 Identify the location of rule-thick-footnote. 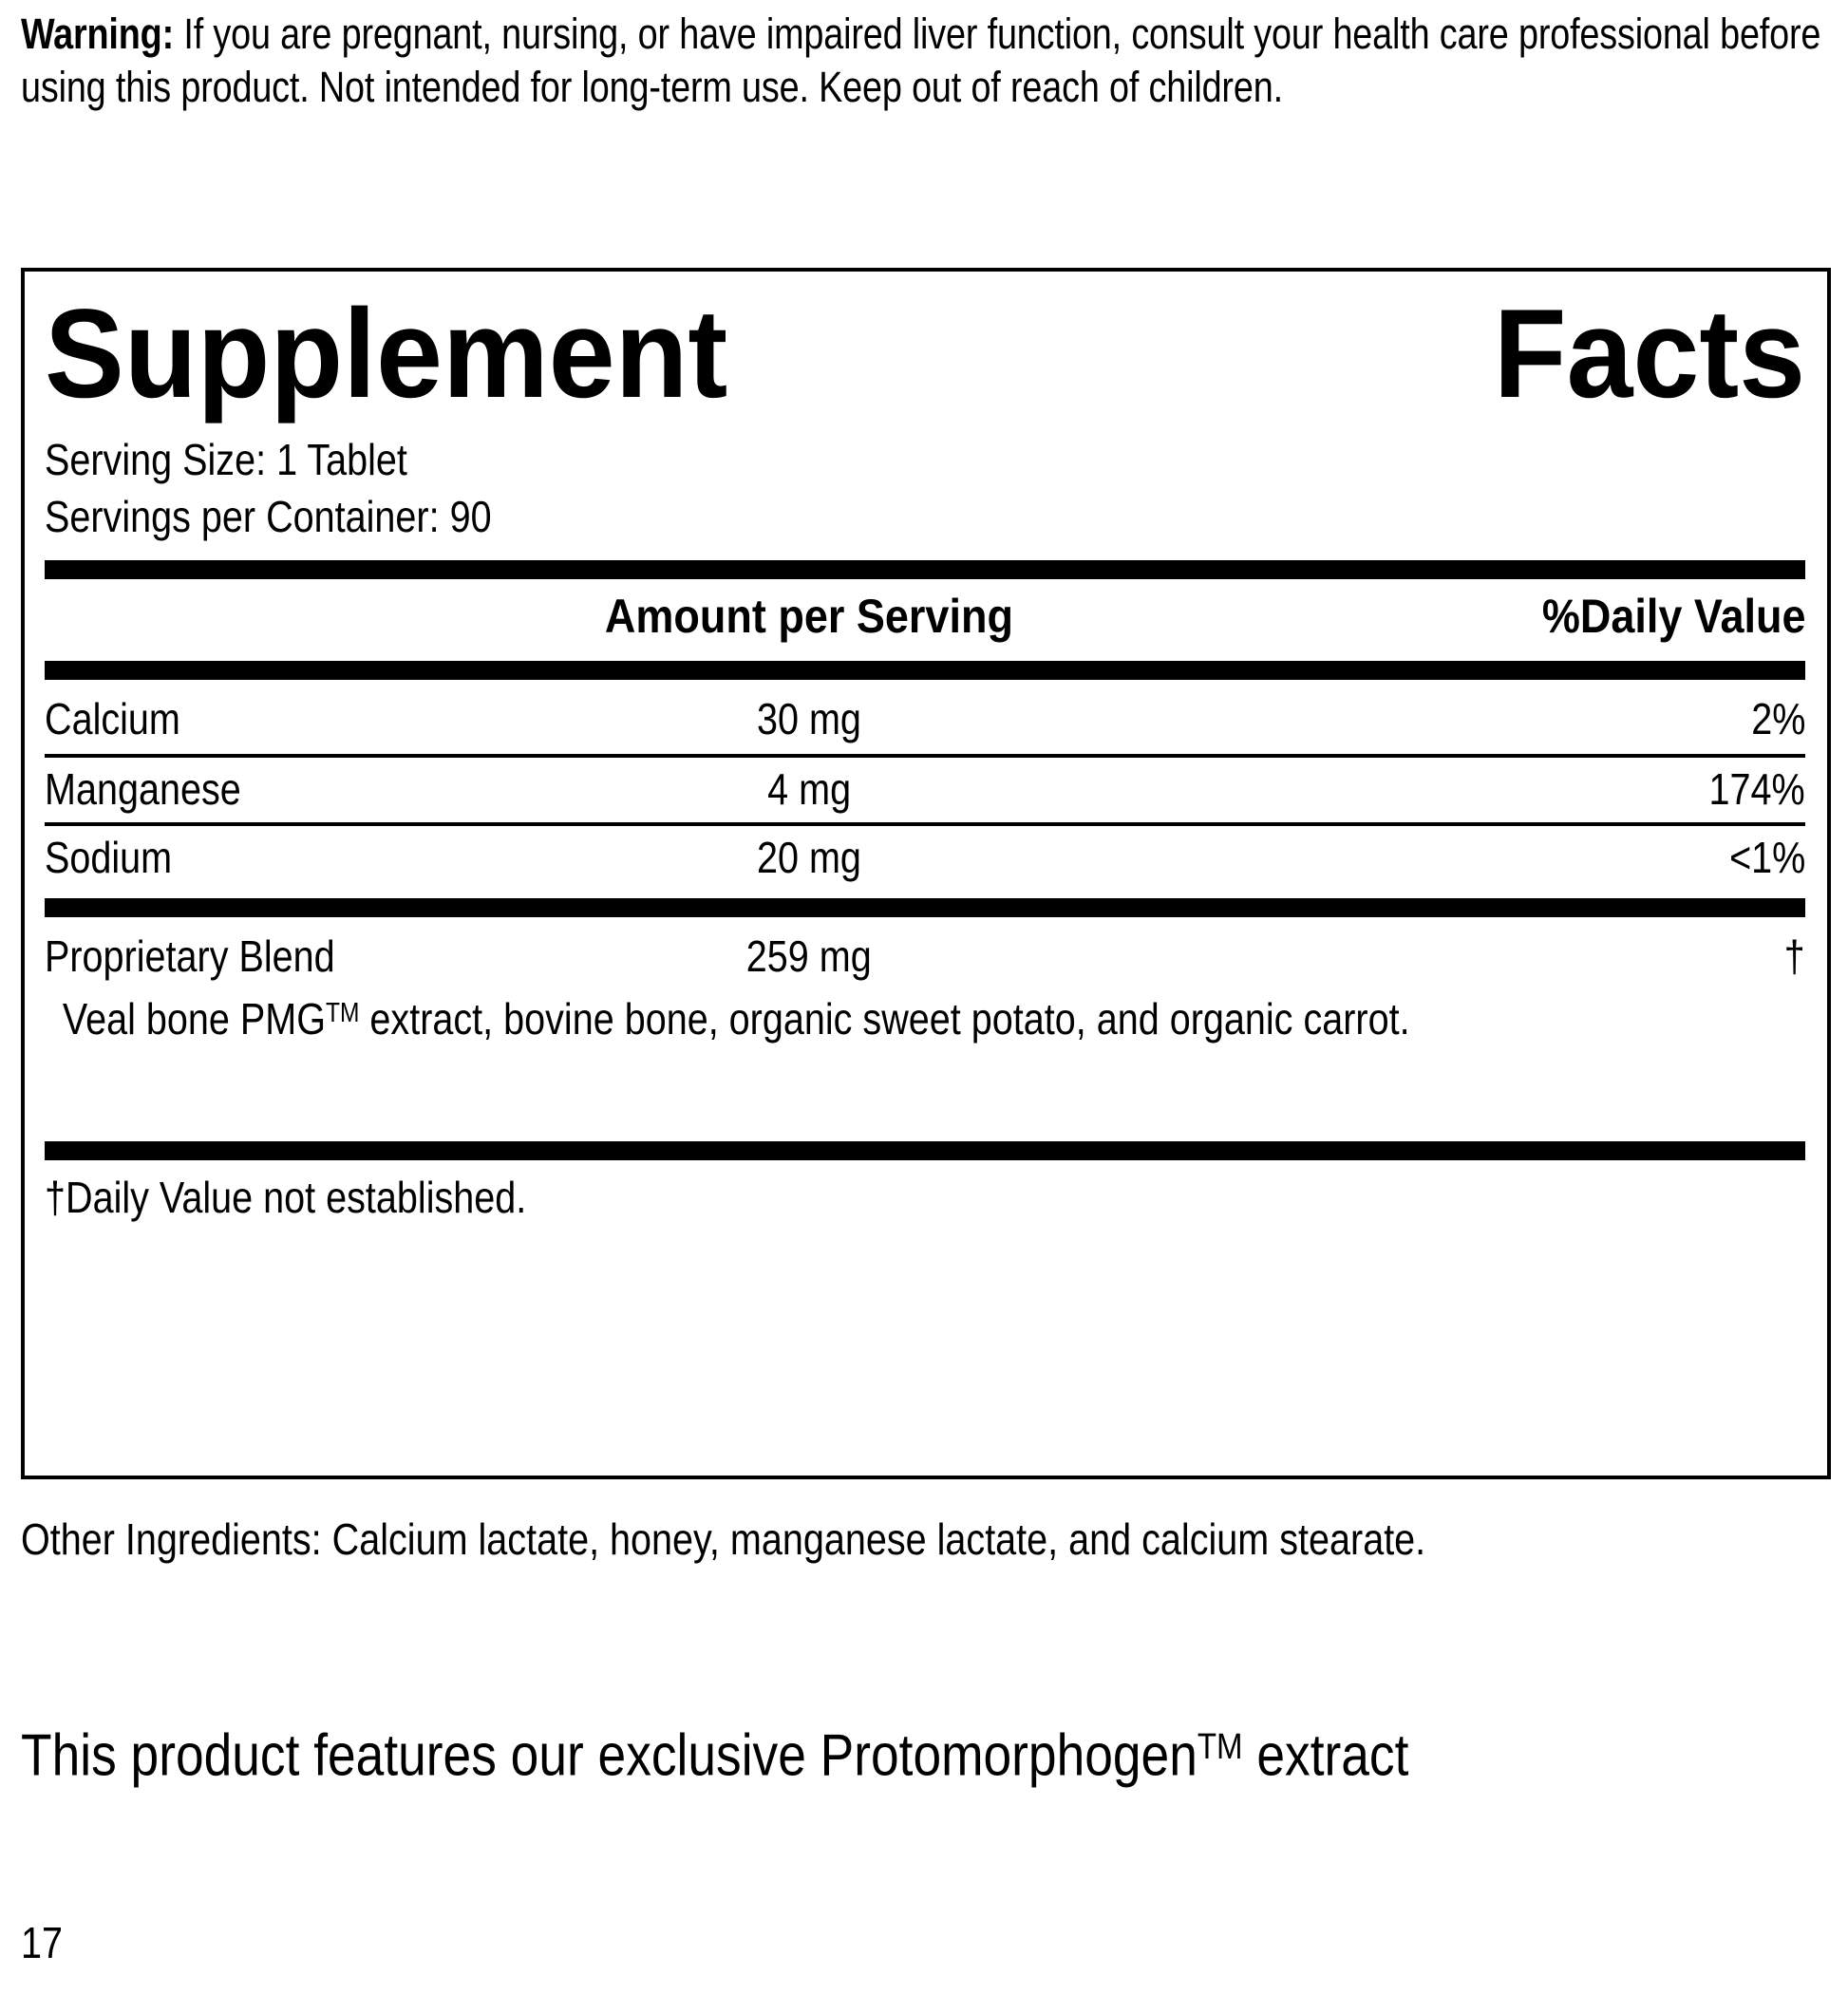
(925, 1150).